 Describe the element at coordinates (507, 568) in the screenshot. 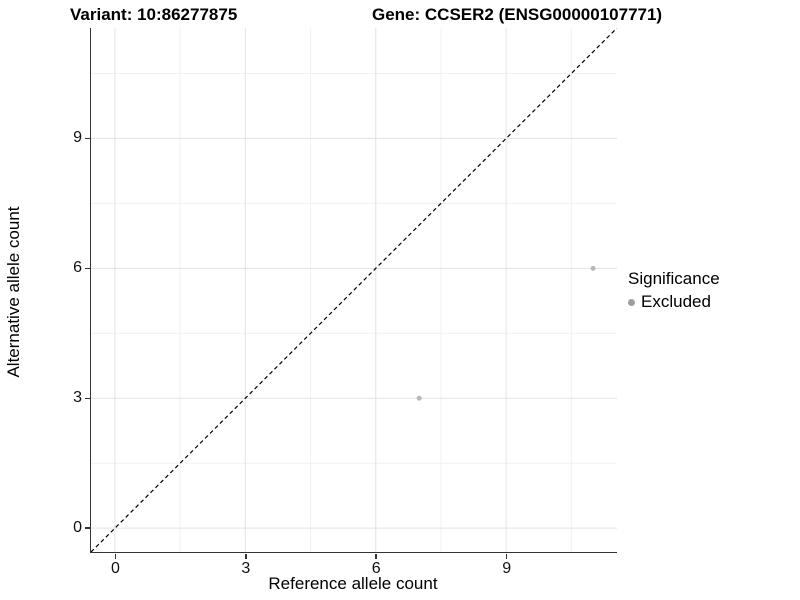

I see `x-tick-label: 9` at that location.